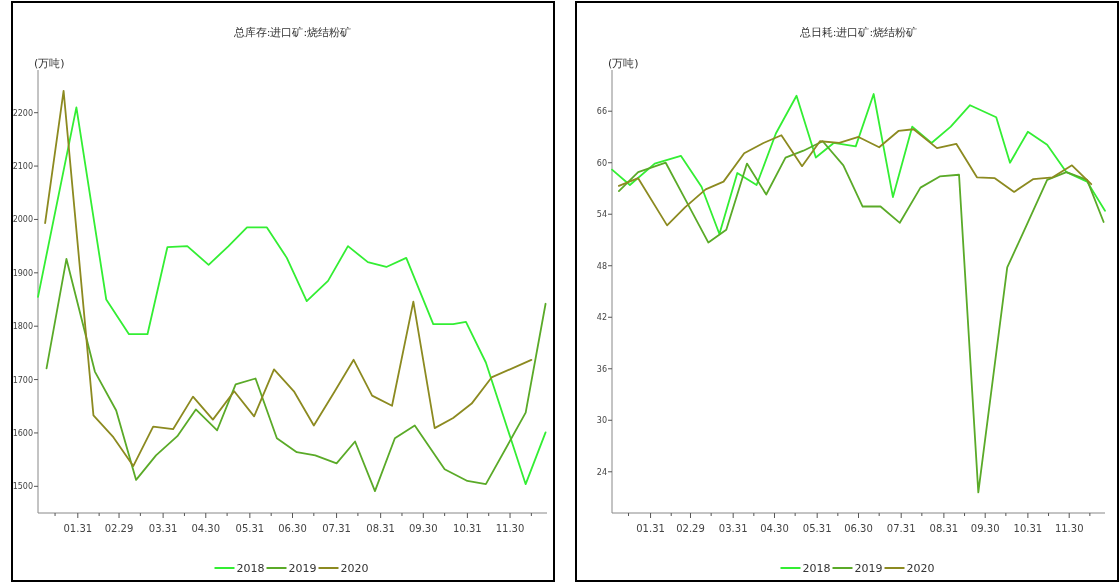 The height and width of the screenshot is (583, 1120). I want to click on y-tick-label: 66, so click(601, 112).